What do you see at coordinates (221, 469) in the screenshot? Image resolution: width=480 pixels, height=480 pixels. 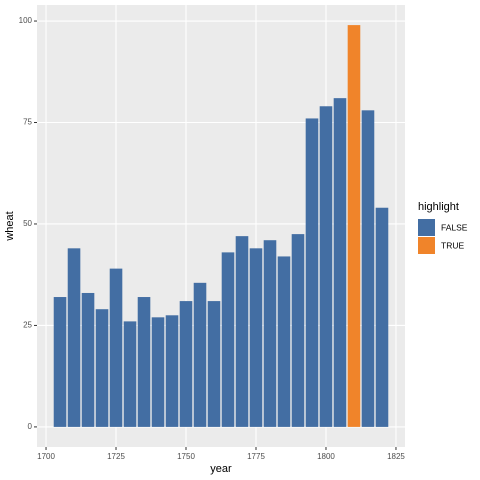 I see `x-axis-title: year` at bounding box center [221, 469].